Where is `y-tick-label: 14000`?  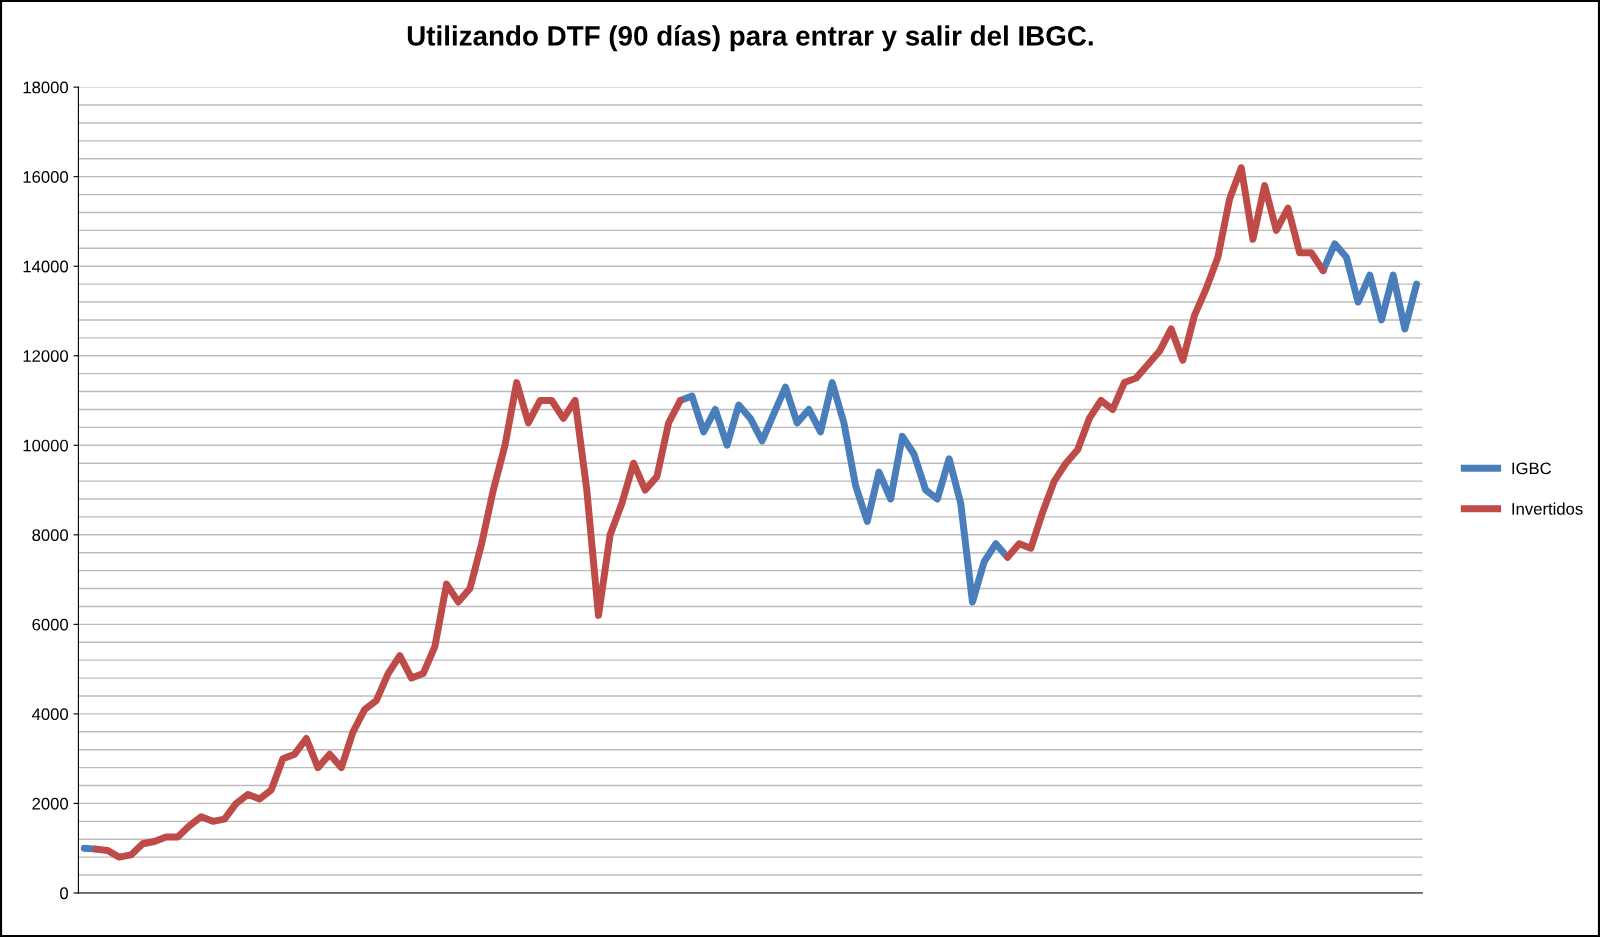 y-tick-label: 14000 is located at coordinates (46, 266).